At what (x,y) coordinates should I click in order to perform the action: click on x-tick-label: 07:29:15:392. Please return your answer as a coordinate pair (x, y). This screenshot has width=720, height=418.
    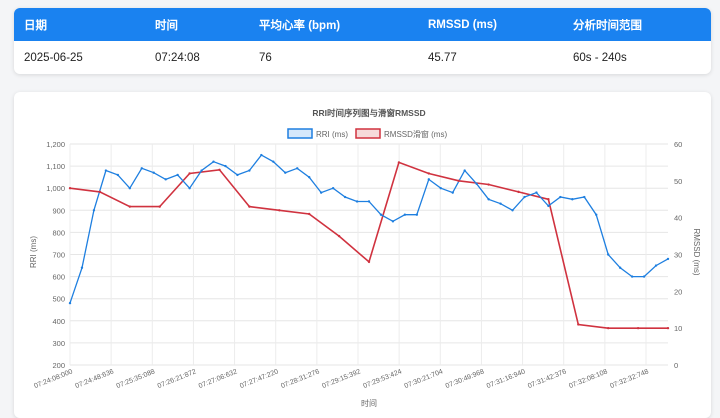
    Looking at the image, I should click on (341, 379).